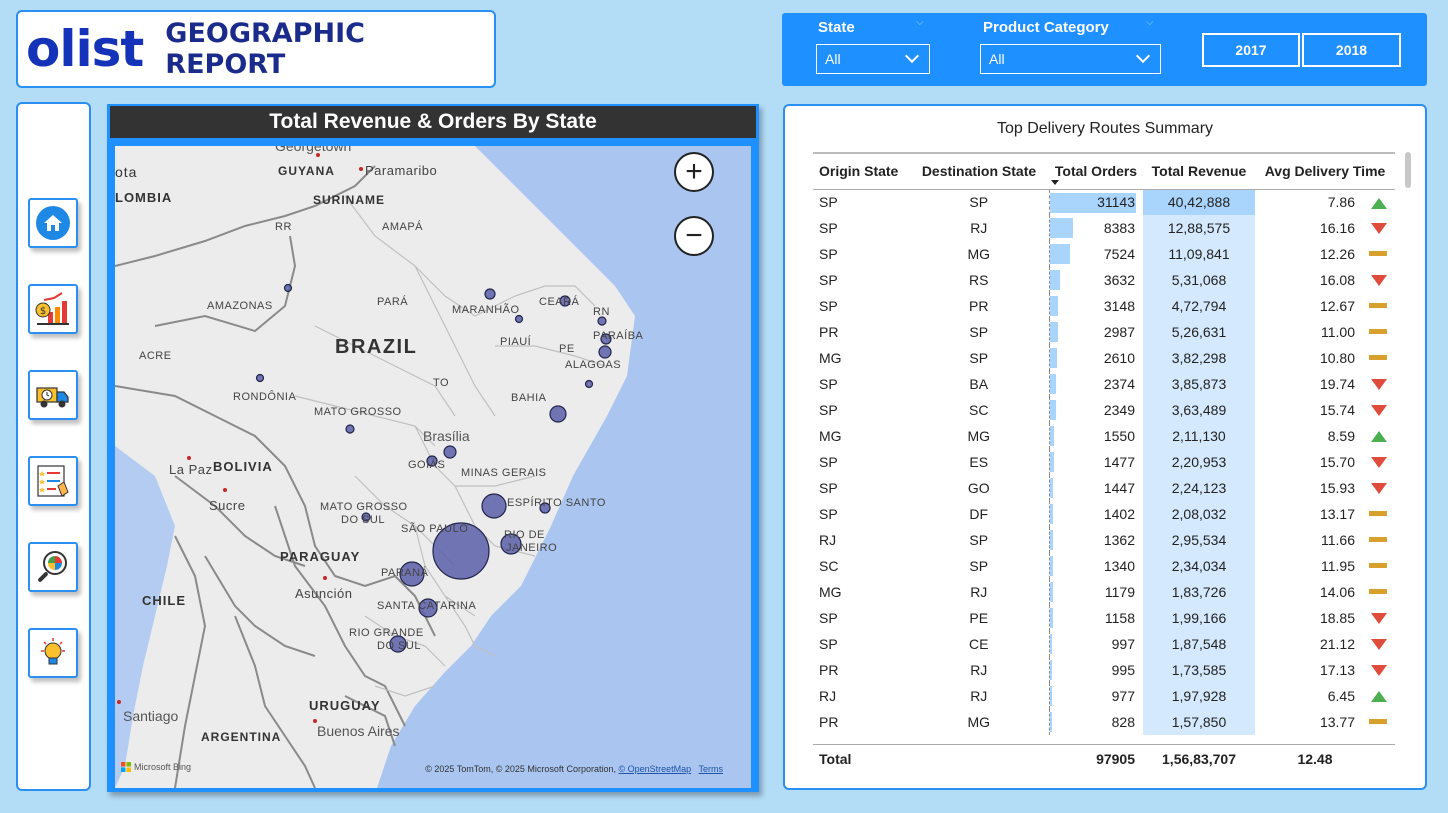  What do you see at coordinates (711, 769) in the screenshot?
I see `terms-link: Terms` at bounding box center [711, 769].